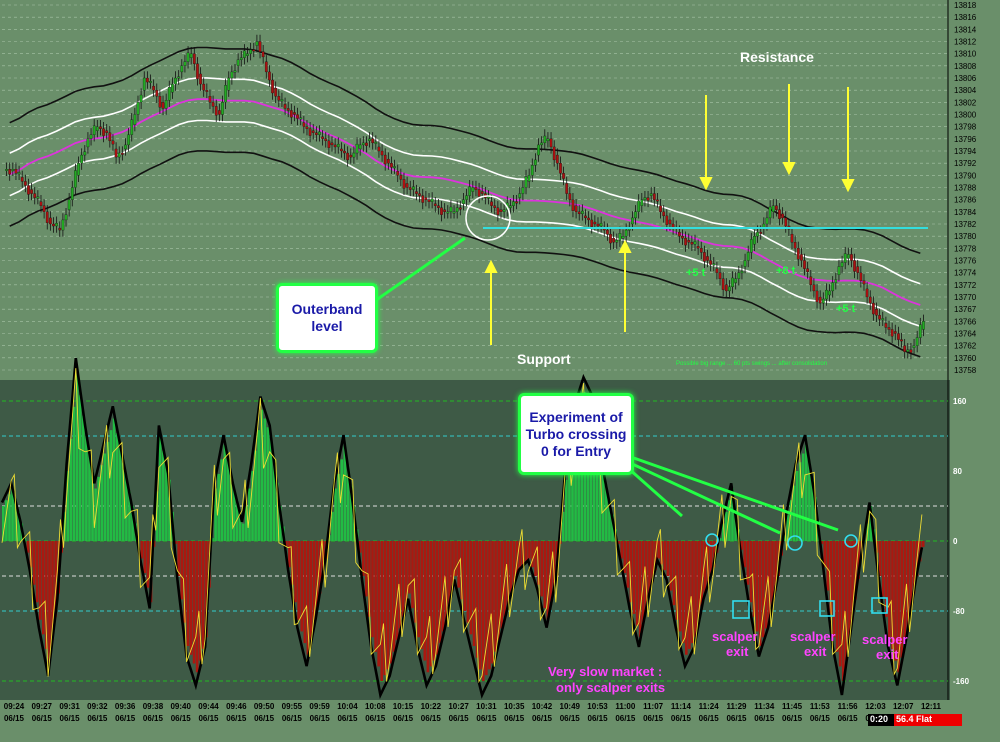  I want to click on price-tick-label: 13786, so click(965, 200).